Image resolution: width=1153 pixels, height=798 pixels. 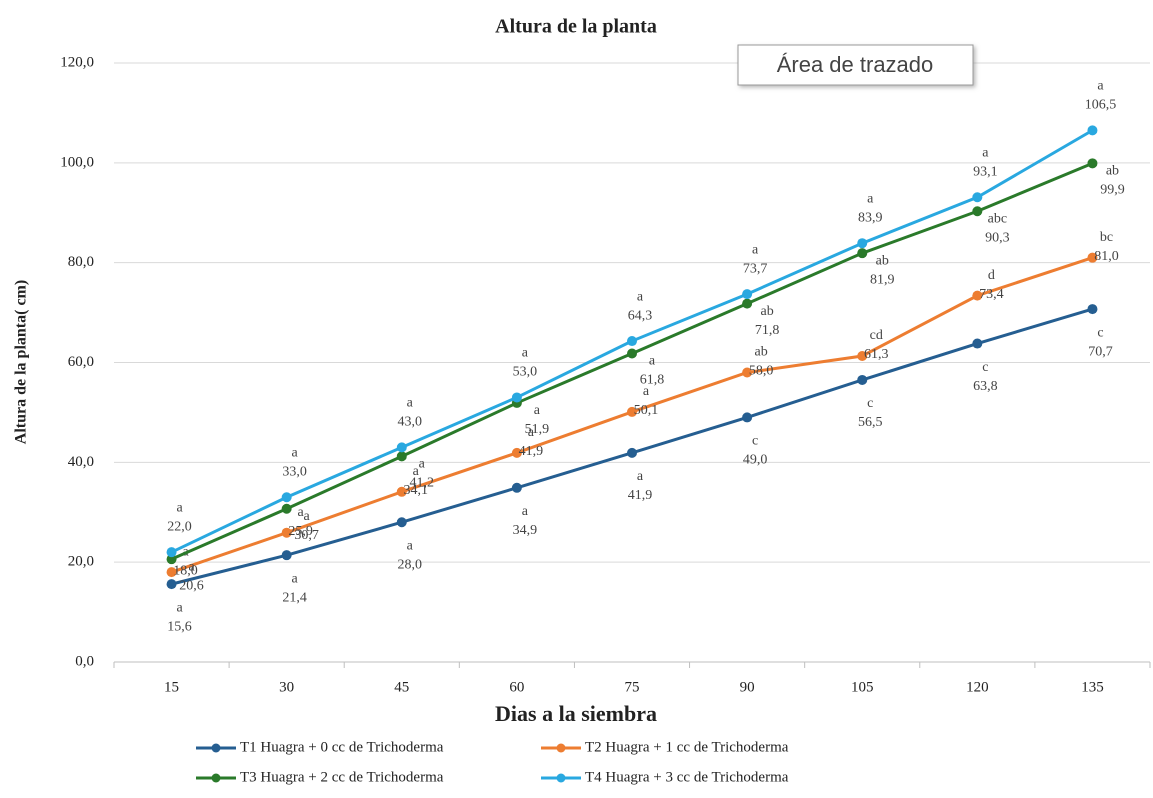 I want to click on data-label: 61,8, so click(x=652, y=380).